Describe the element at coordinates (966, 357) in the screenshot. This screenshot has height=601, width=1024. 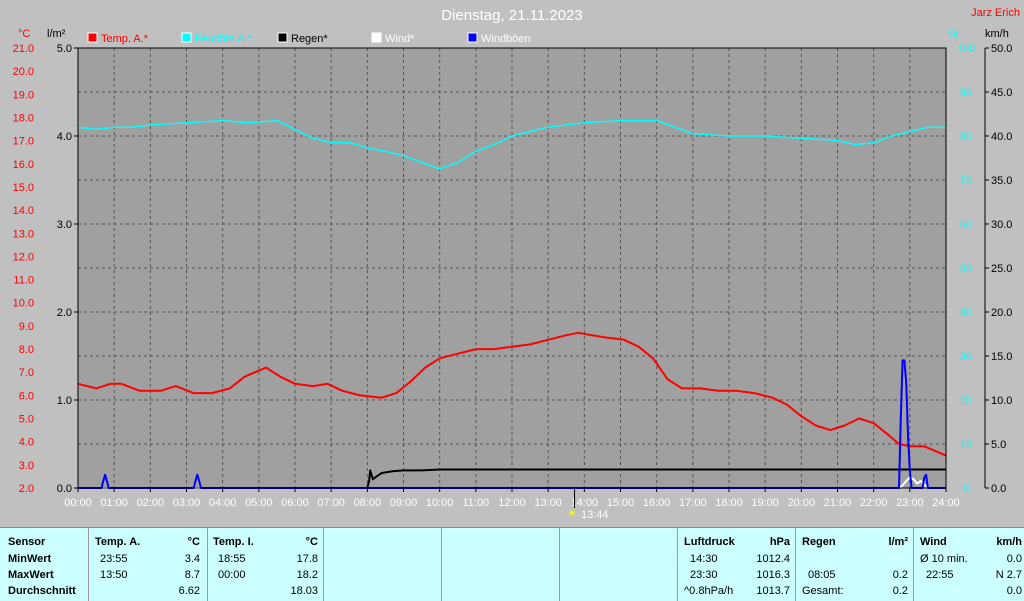
I see `y-humidity-tick-label: 30` at that location.